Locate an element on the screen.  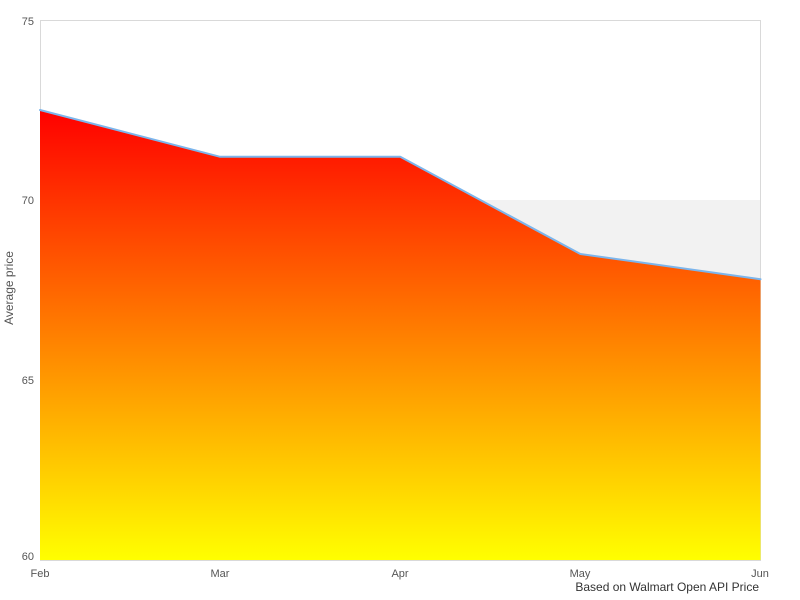
x-tick-label: Apr is located at coordinates (399, 574).